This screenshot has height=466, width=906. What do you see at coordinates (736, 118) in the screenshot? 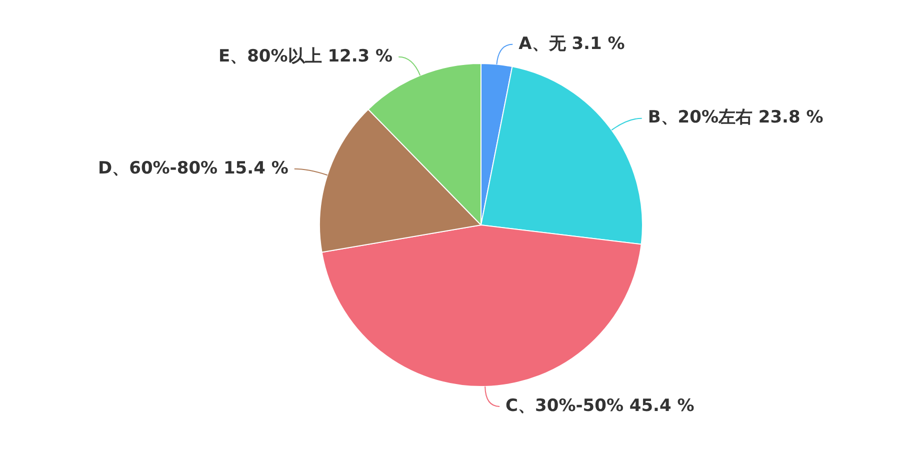
I see `slice-label: B、20%左右 23.8 %` at bounding box center [736, 118].